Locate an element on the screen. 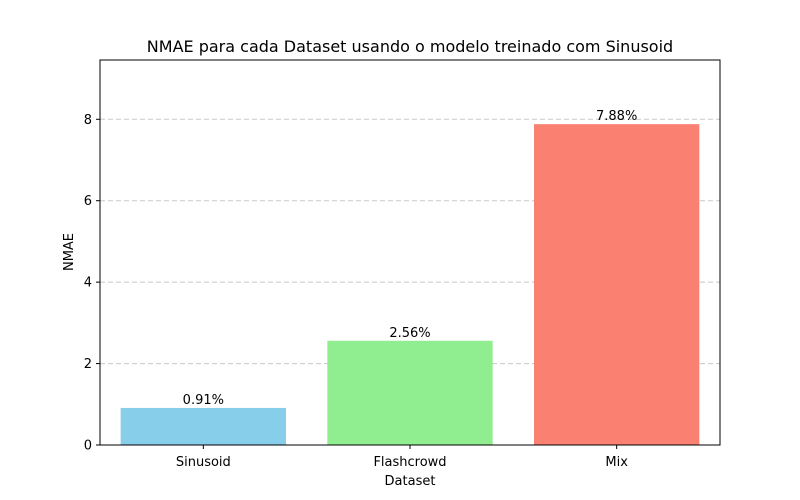  y-tick-label: 4 is located at coordinates (88, 283).